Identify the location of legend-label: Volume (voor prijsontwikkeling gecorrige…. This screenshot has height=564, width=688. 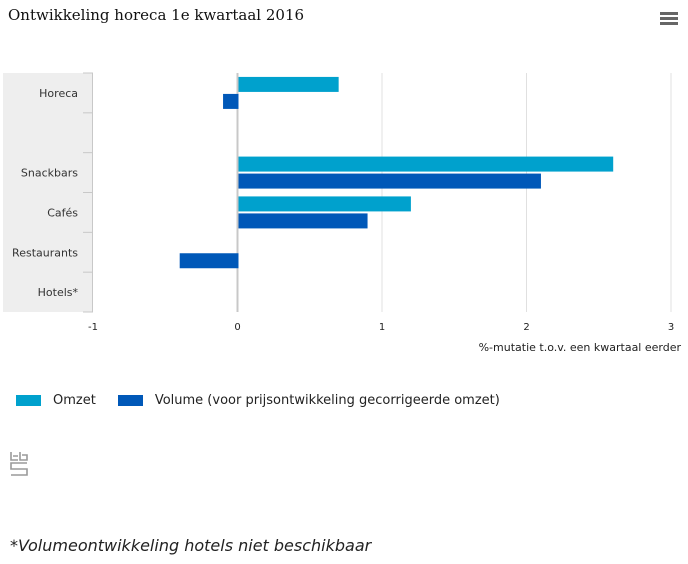
(327, 400).